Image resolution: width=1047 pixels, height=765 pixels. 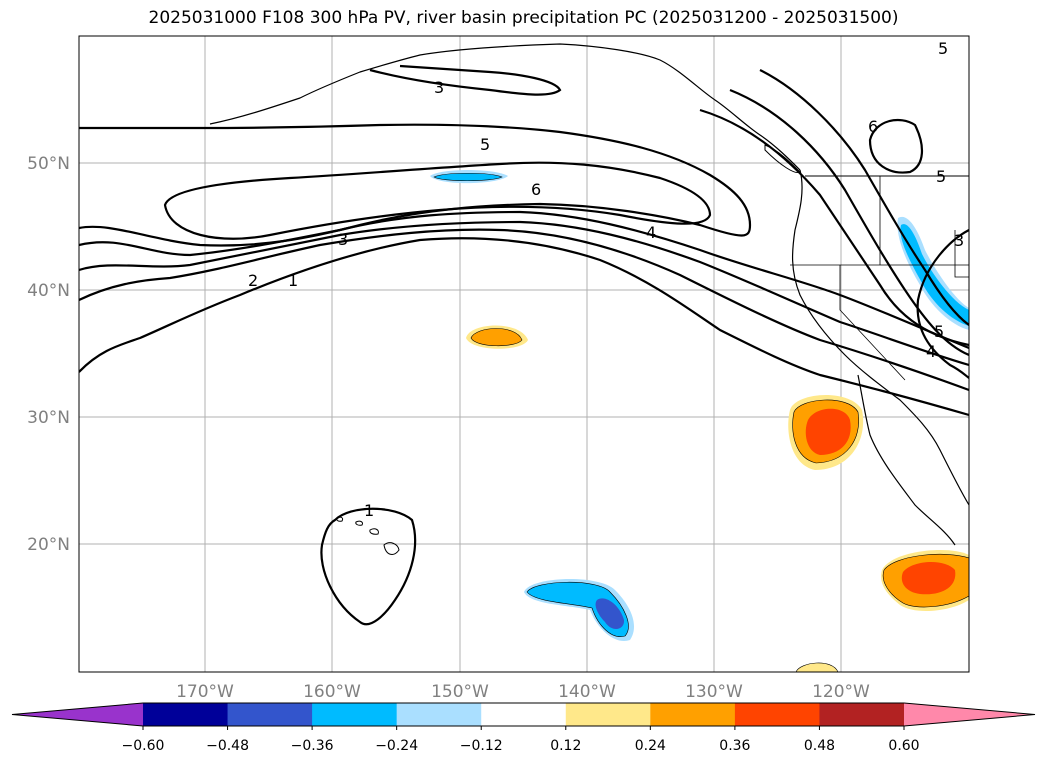 I want to click on hawaii-island-maui, so click(x=374, y=531).